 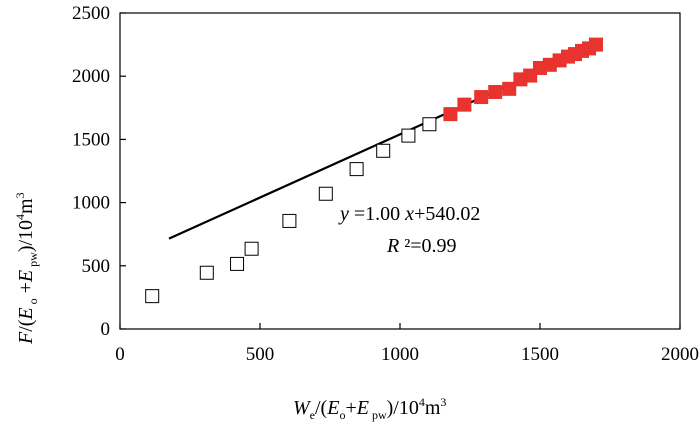 I want to click on x-axis-ticks: 0 500 1000 1500 2000, so click(x=407, y=344).